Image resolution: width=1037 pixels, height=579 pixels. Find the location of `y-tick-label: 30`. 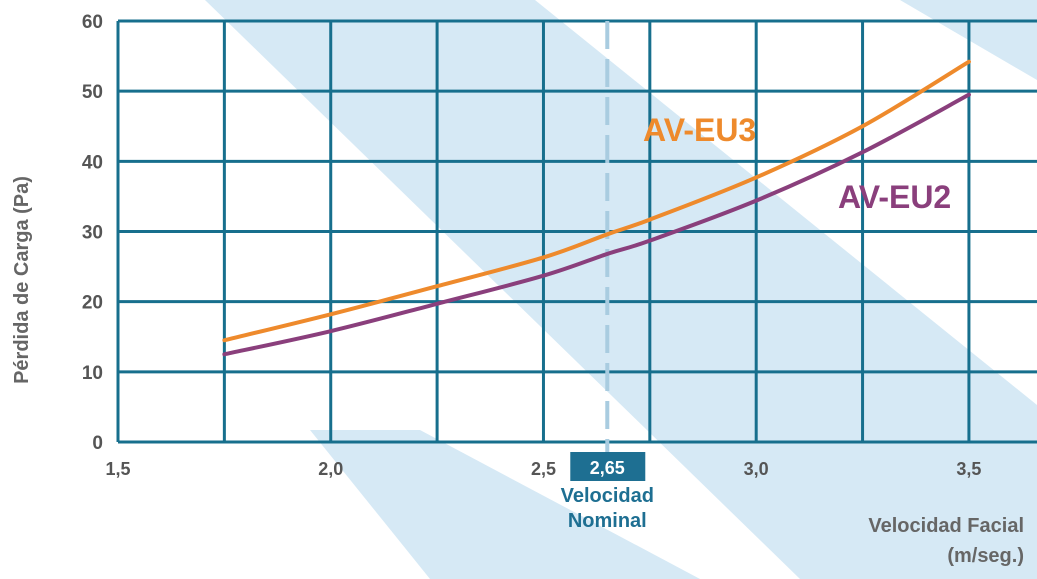

y-tick-label: 30 is located at coordinates (92, 233).